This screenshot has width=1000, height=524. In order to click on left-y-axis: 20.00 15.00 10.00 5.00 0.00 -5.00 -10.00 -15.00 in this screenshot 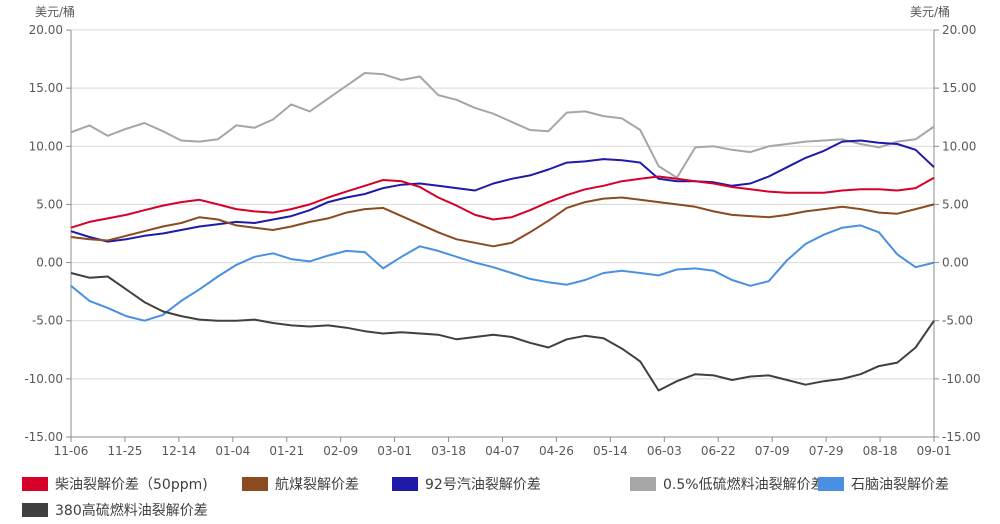, I will do `click(47, 233)`.